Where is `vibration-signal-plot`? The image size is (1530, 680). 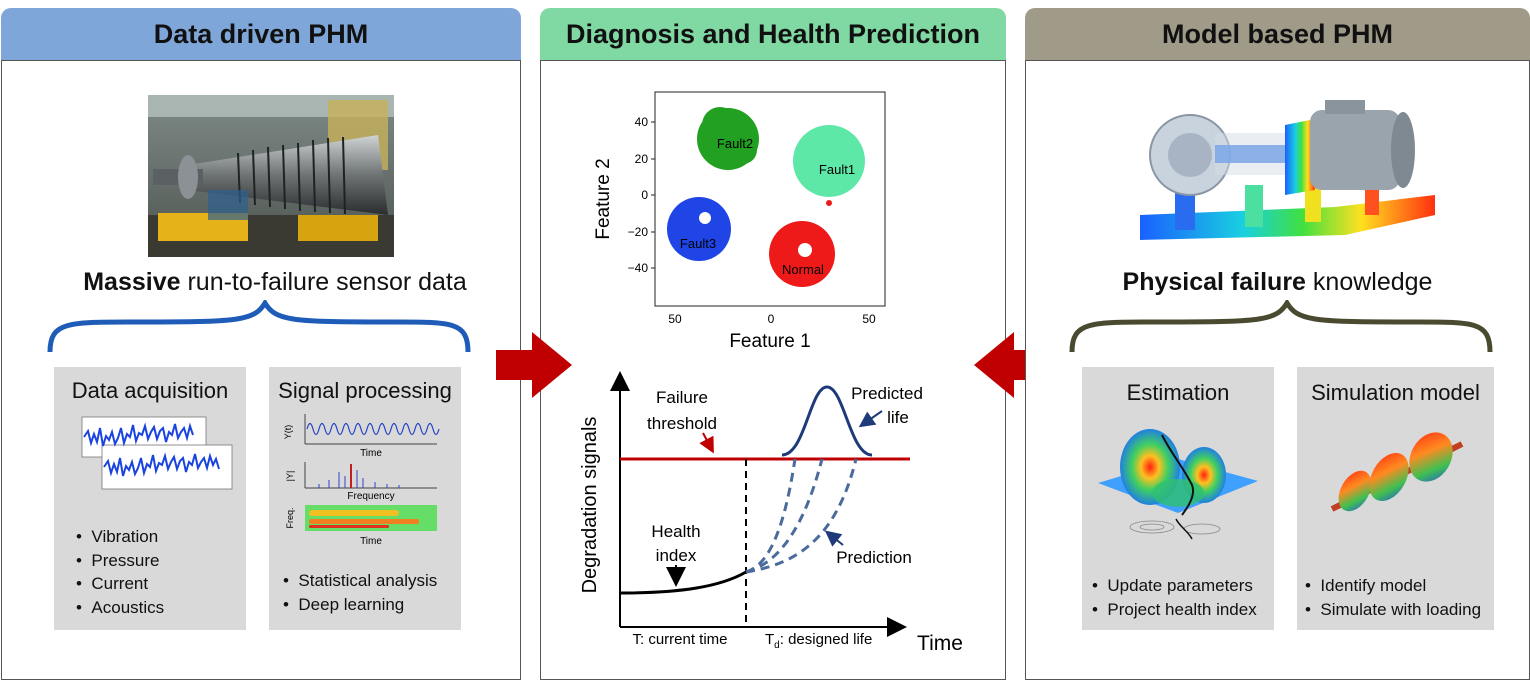 vibration-signal-plot is located at coordinates (157, 453).